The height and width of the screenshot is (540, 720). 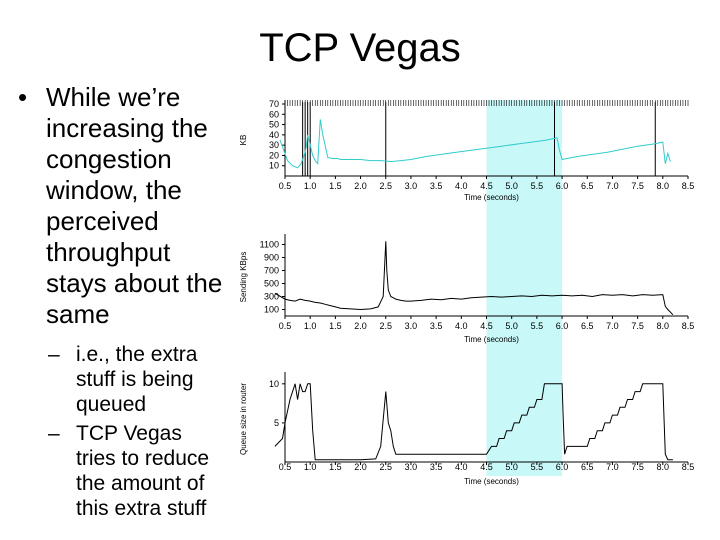 What do you see at coordinates (102, 221) in the screenshot?
I see `bullet-line: perceived` at bounding box center [102, 221].